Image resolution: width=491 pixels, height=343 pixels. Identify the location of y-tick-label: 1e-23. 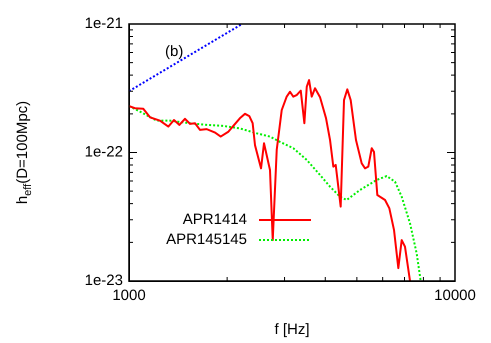
(103, 281).